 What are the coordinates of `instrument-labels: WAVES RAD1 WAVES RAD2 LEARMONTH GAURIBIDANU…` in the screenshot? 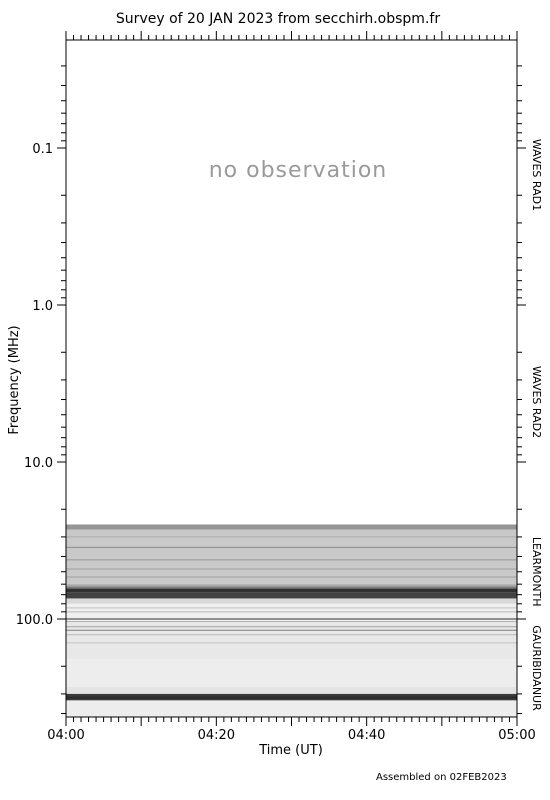 It's located at (536, 425).